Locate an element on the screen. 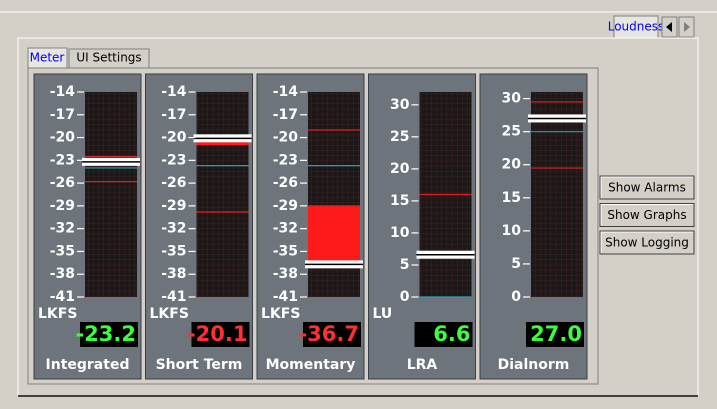 This screenshot has width=717, height=409. unit-label: LU is located at coordinates (383, 314).